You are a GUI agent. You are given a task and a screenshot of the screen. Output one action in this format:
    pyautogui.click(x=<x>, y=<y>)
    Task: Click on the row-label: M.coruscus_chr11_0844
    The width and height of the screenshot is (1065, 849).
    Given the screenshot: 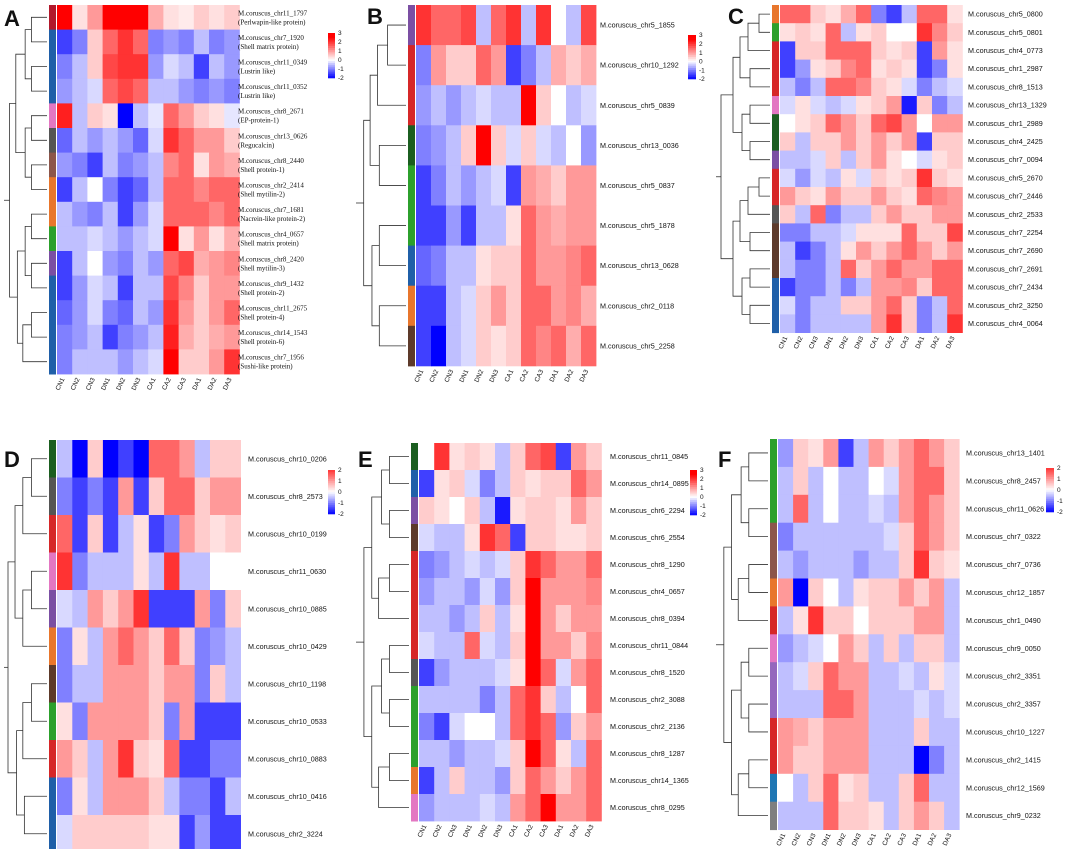 What is the action you would take?
    pyautogui.click(x=649, y=645)
    